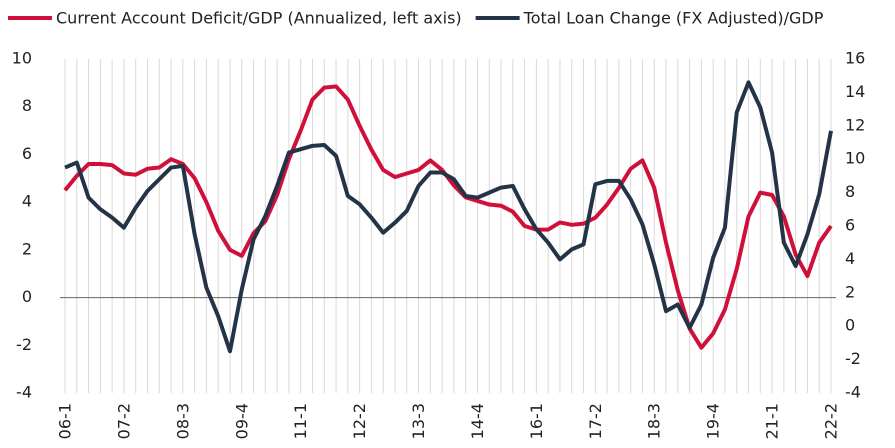  I want to click on x-tick-label: 14-4, so click(477, 421).